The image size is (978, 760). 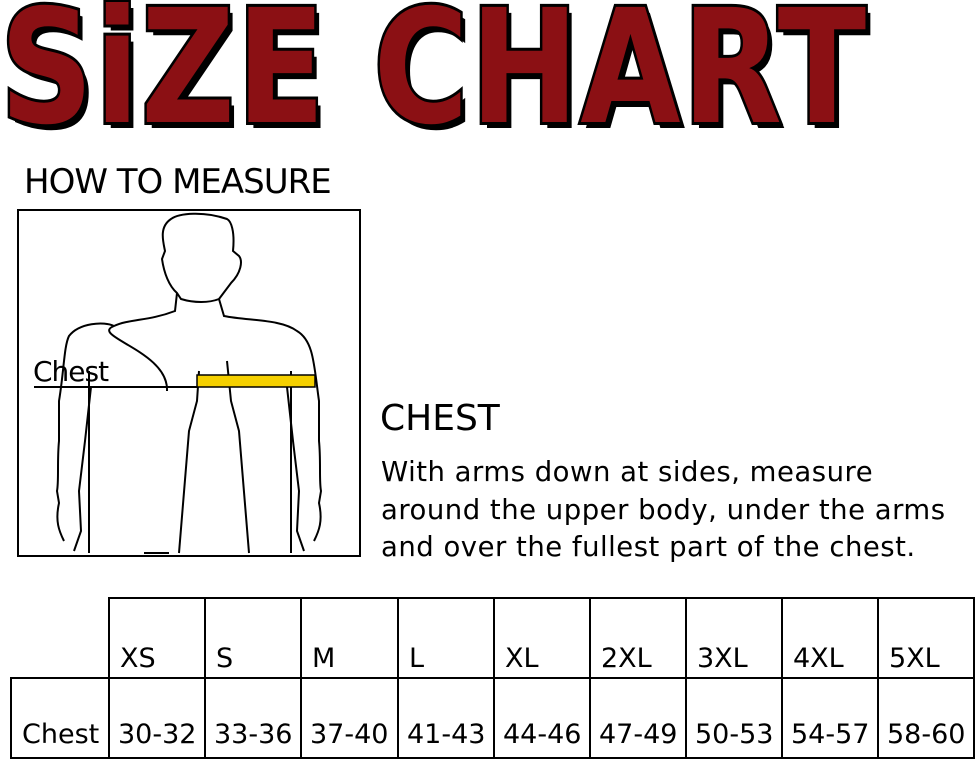 What do you see at coordinates (734, 638) in the screenshot?
I see `size-header: 3XL` at bounding box center [734, 638].